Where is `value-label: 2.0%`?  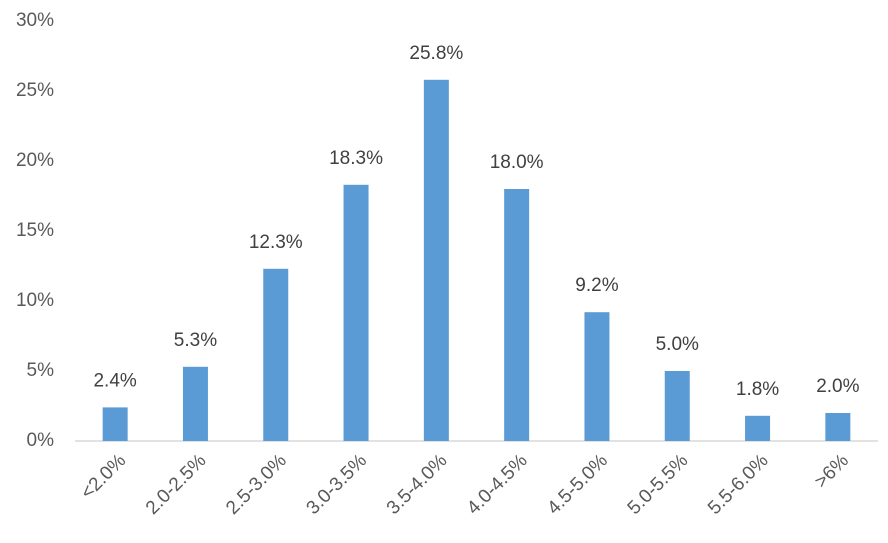
value-label: 2.0% is located at coordinates (837, 386).